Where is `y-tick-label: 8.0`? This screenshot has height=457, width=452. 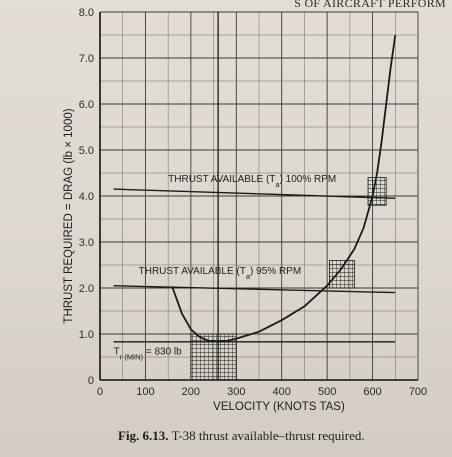 y-tick-label: 8.0 is located at coordinates (86, 13).